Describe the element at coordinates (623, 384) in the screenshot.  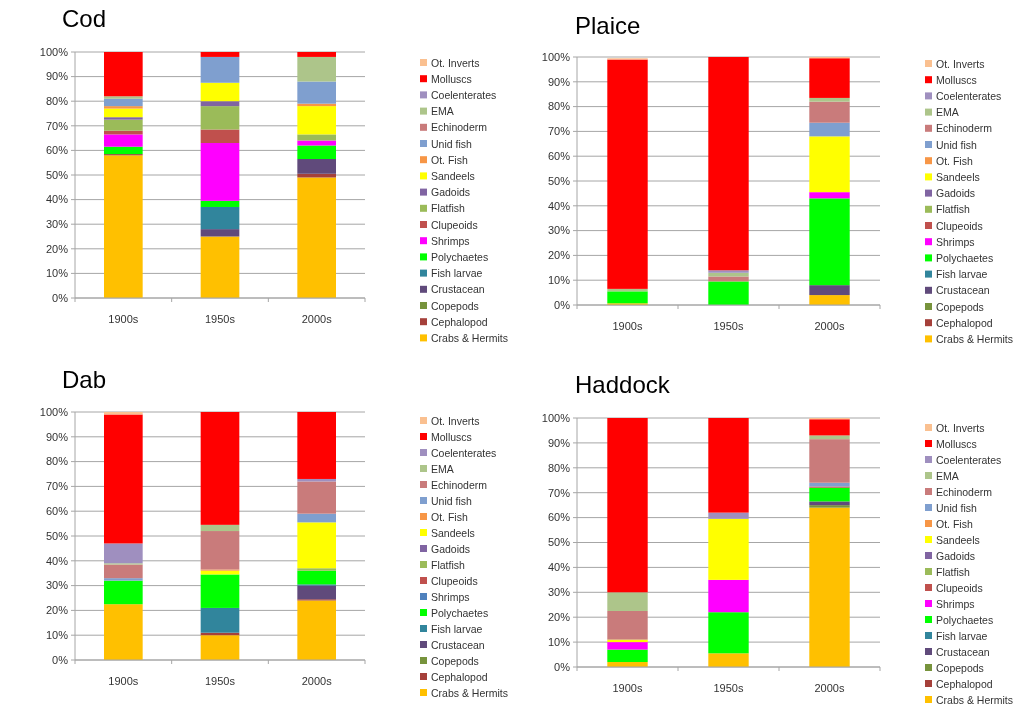
I see `chart-title: Haddock` at that location.